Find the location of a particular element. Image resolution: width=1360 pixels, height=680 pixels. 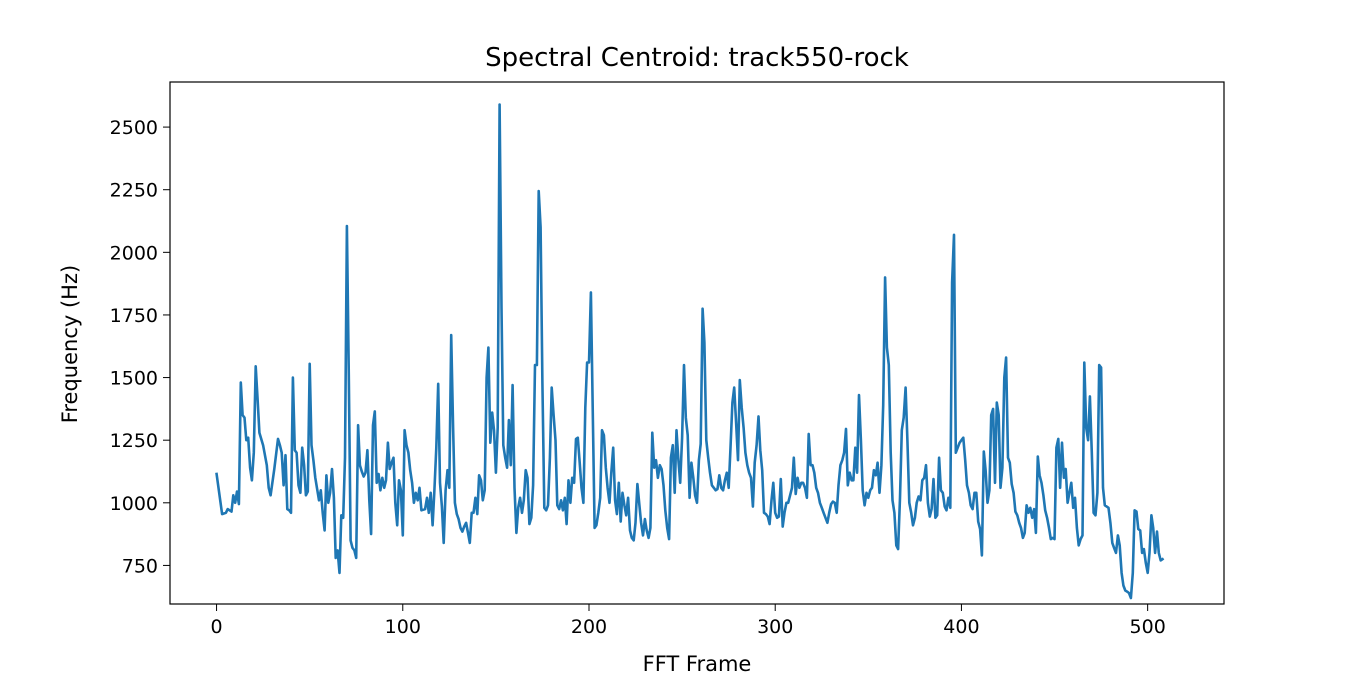

x-tick-label: 200 is located at coordinates (589, 627).